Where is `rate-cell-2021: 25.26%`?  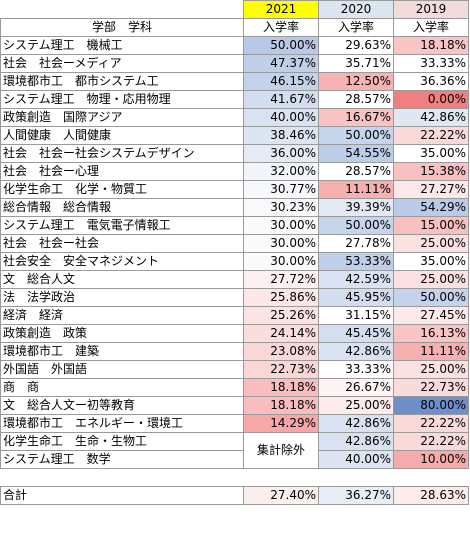
rate-cell-2021: 25.26% is located at coordinates (281, 315).